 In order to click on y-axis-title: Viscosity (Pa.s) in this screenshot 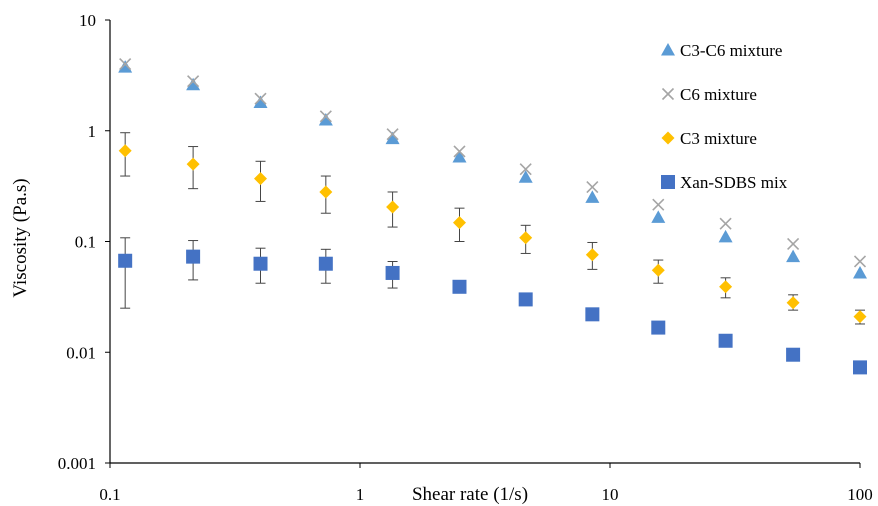, I will do `click(20, 237)`.